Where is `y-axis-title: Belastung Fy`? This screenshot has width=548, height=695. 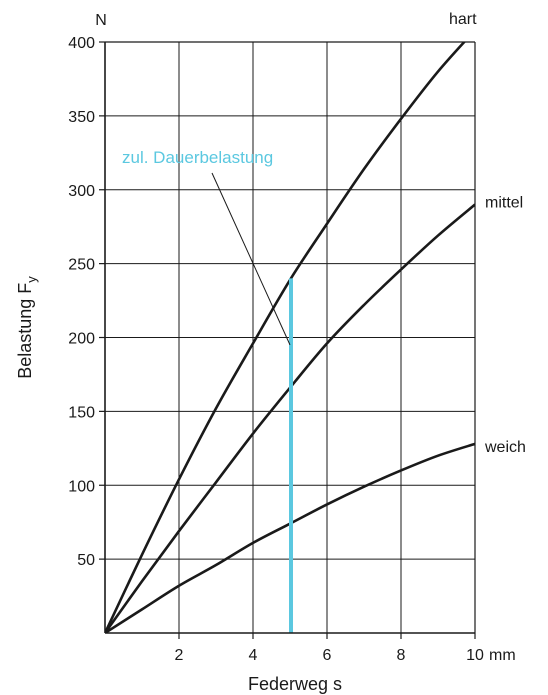 y-axis-title: Belastung Fy is located at coordinates (27, 327).